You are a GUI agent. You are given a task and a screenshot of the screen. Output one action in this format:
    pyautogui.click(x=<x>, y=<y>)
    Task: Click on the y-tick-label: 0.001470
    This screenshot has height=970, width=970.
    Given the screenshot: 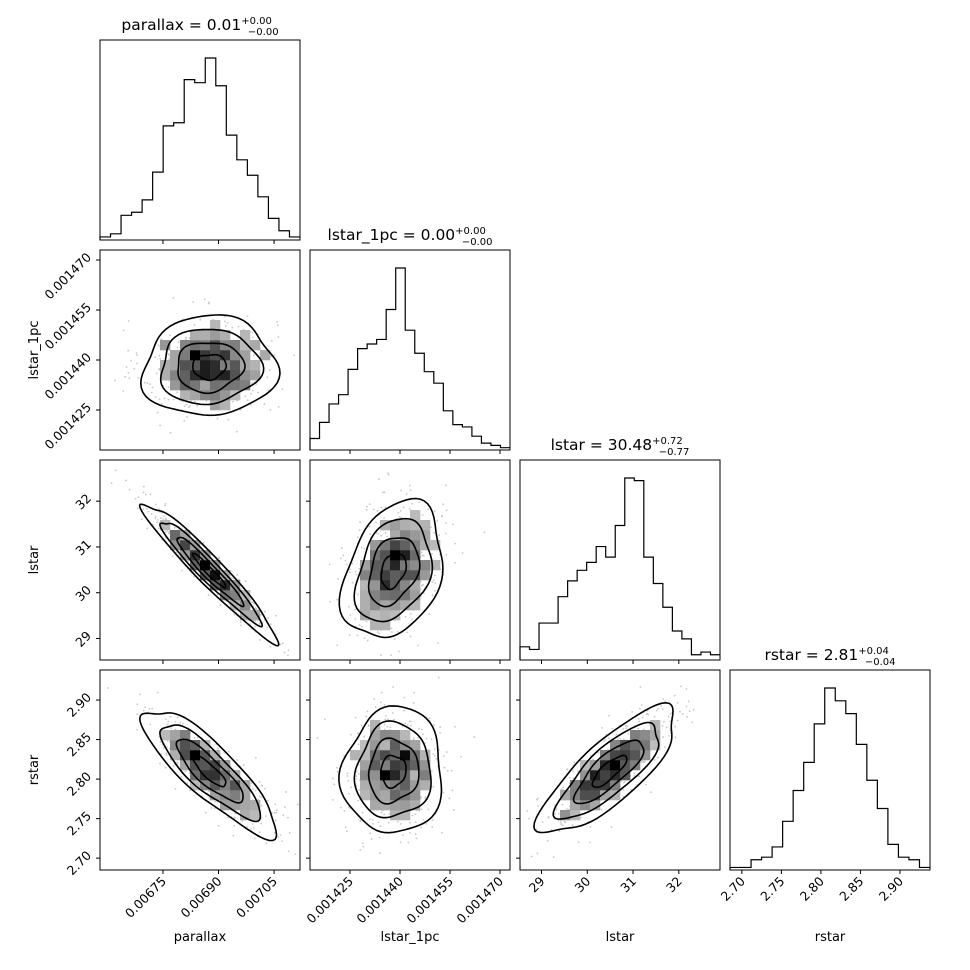 What is the action you would take?
    pyautogui.click(x=67, y=275)
    